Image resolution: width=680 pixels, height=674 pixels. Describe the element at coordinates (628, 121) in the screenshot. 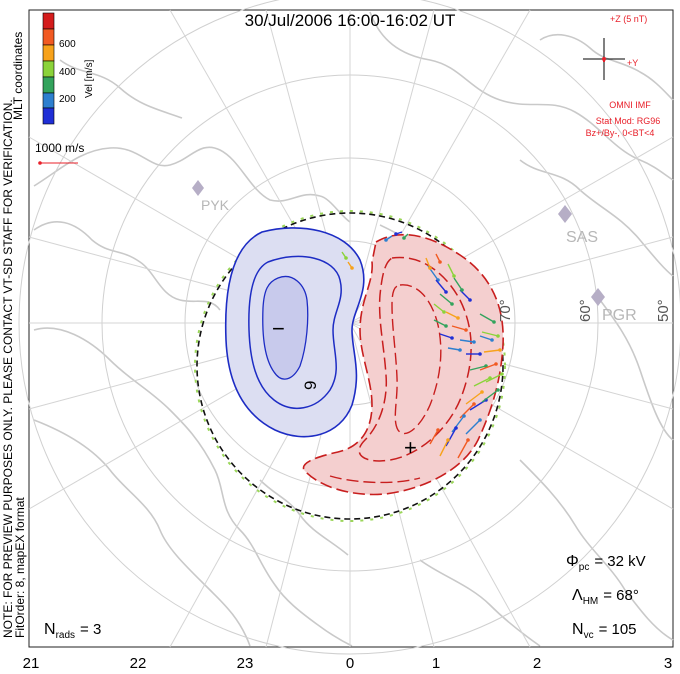

I see `imf-stat-mod: Stat Mod: RG96` at that location.